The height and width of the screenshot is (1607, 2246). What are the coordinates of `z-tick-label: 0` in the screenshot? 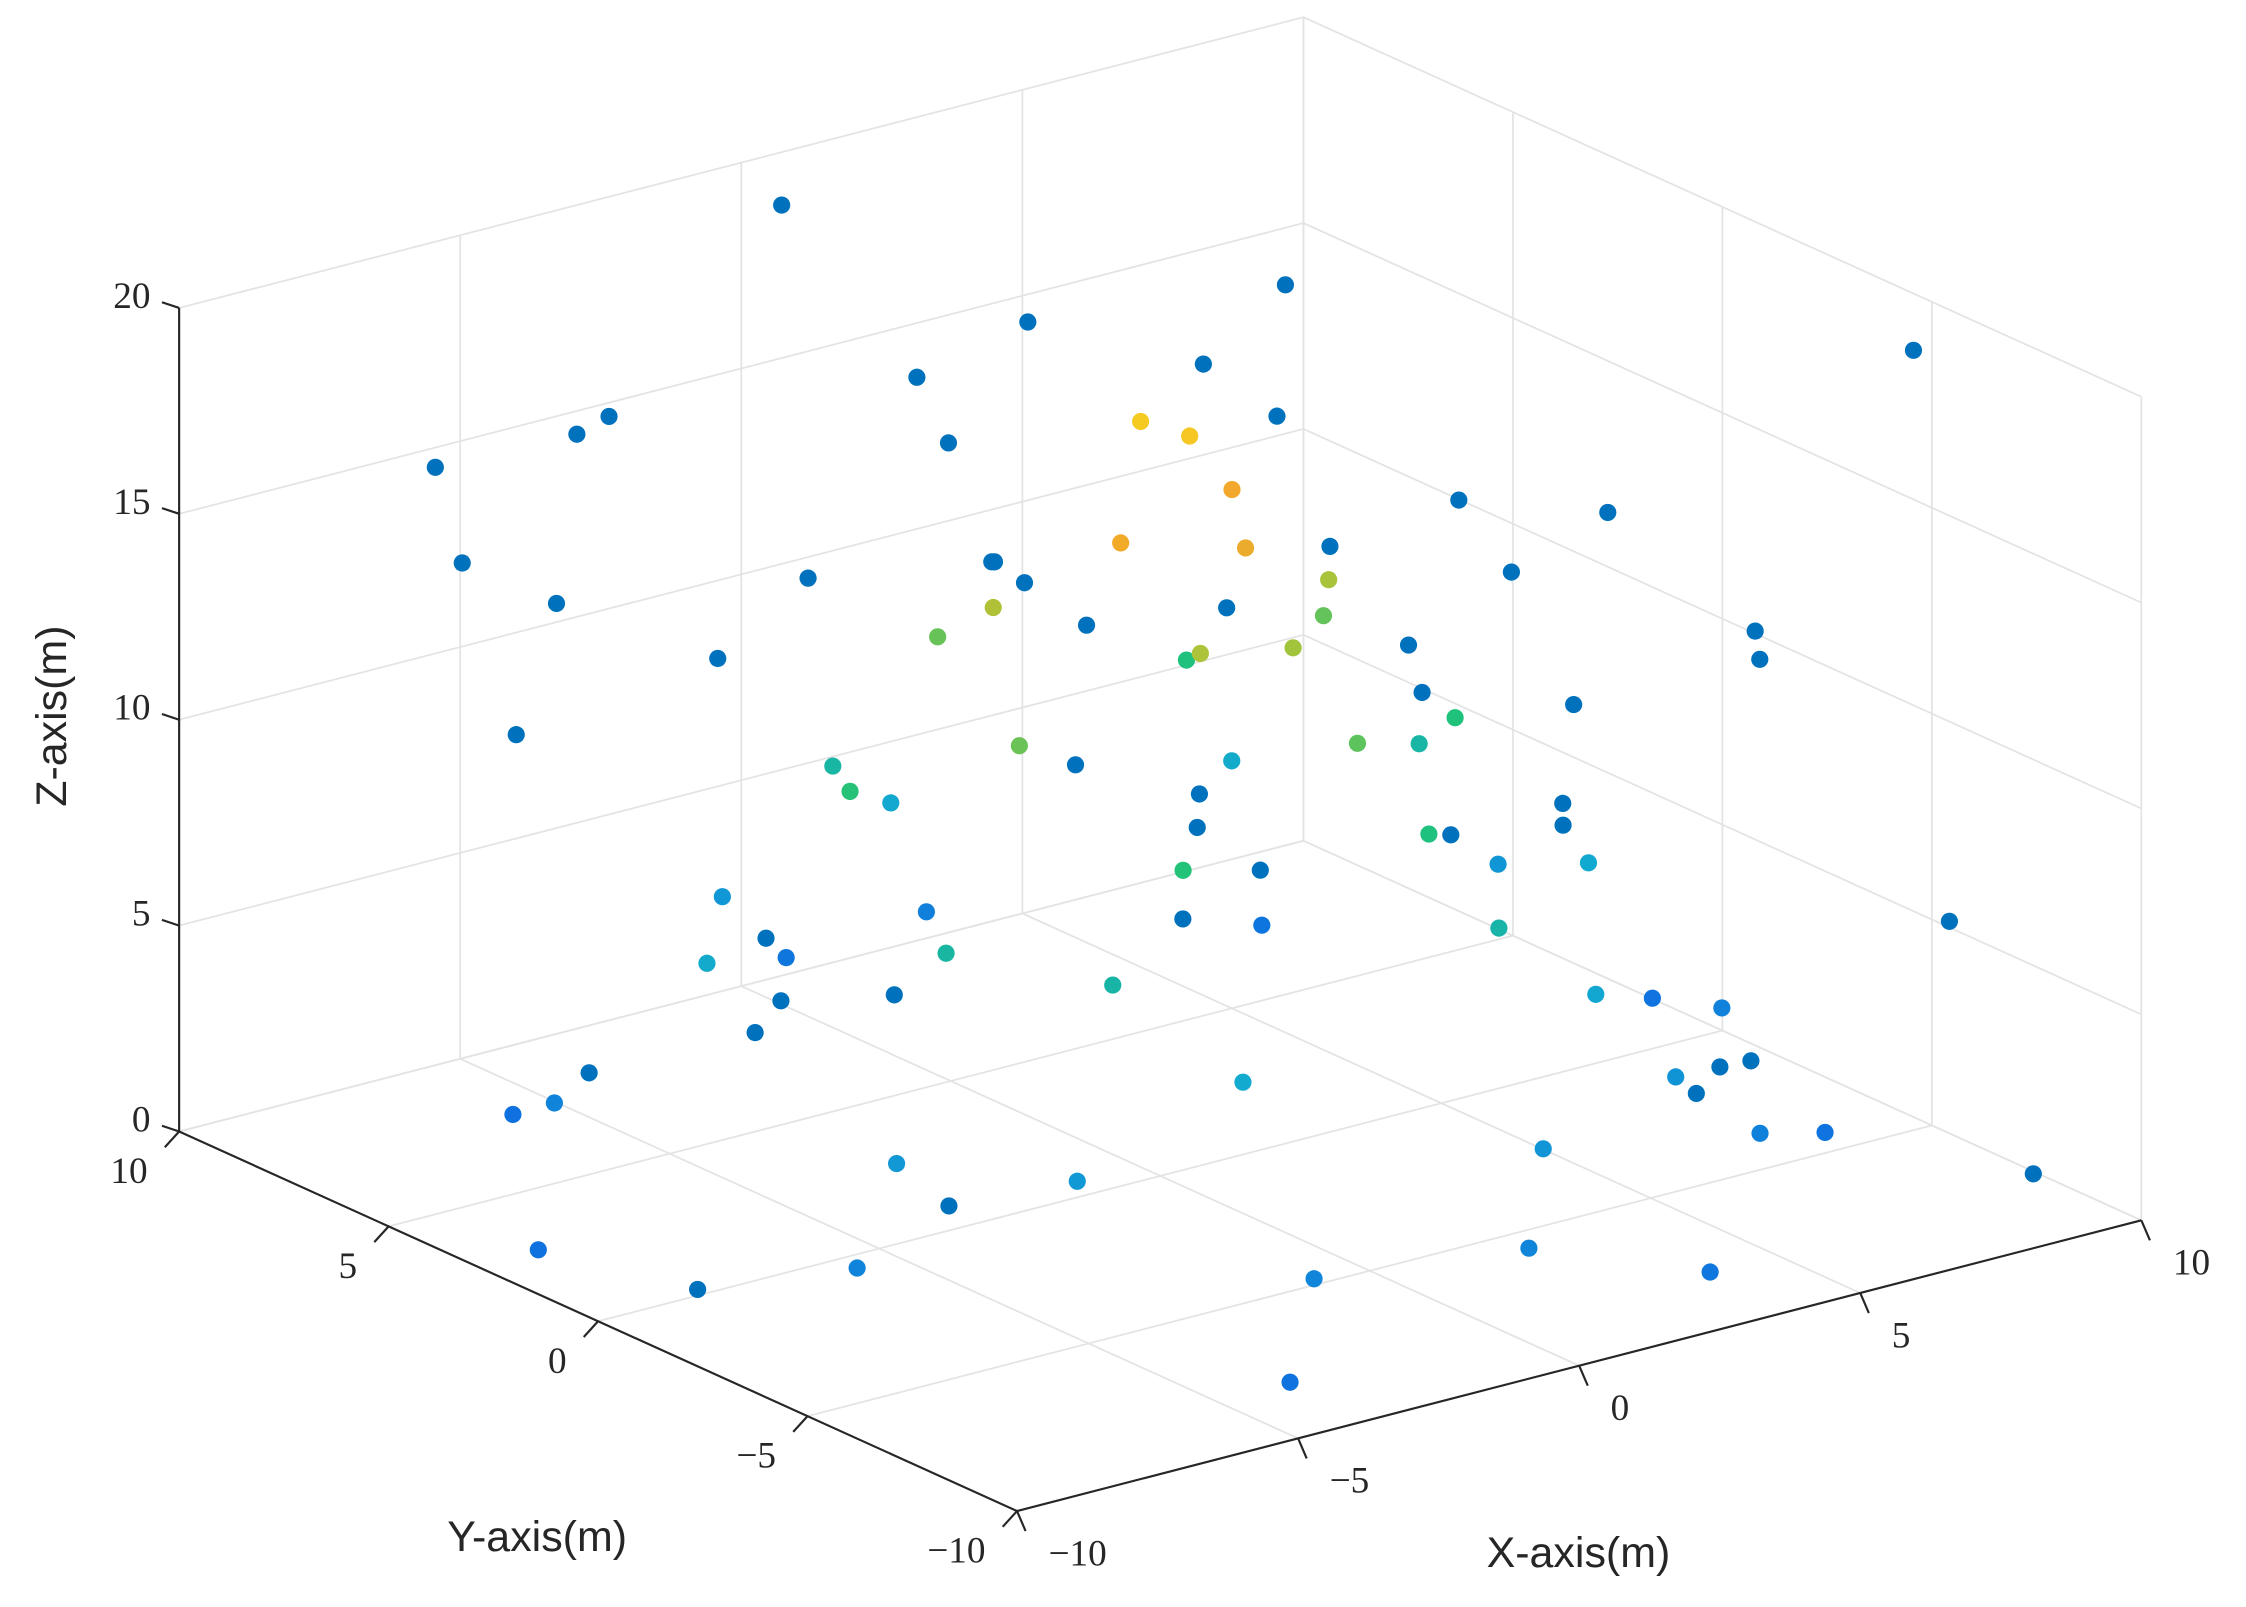 It's located at (141, 1119).